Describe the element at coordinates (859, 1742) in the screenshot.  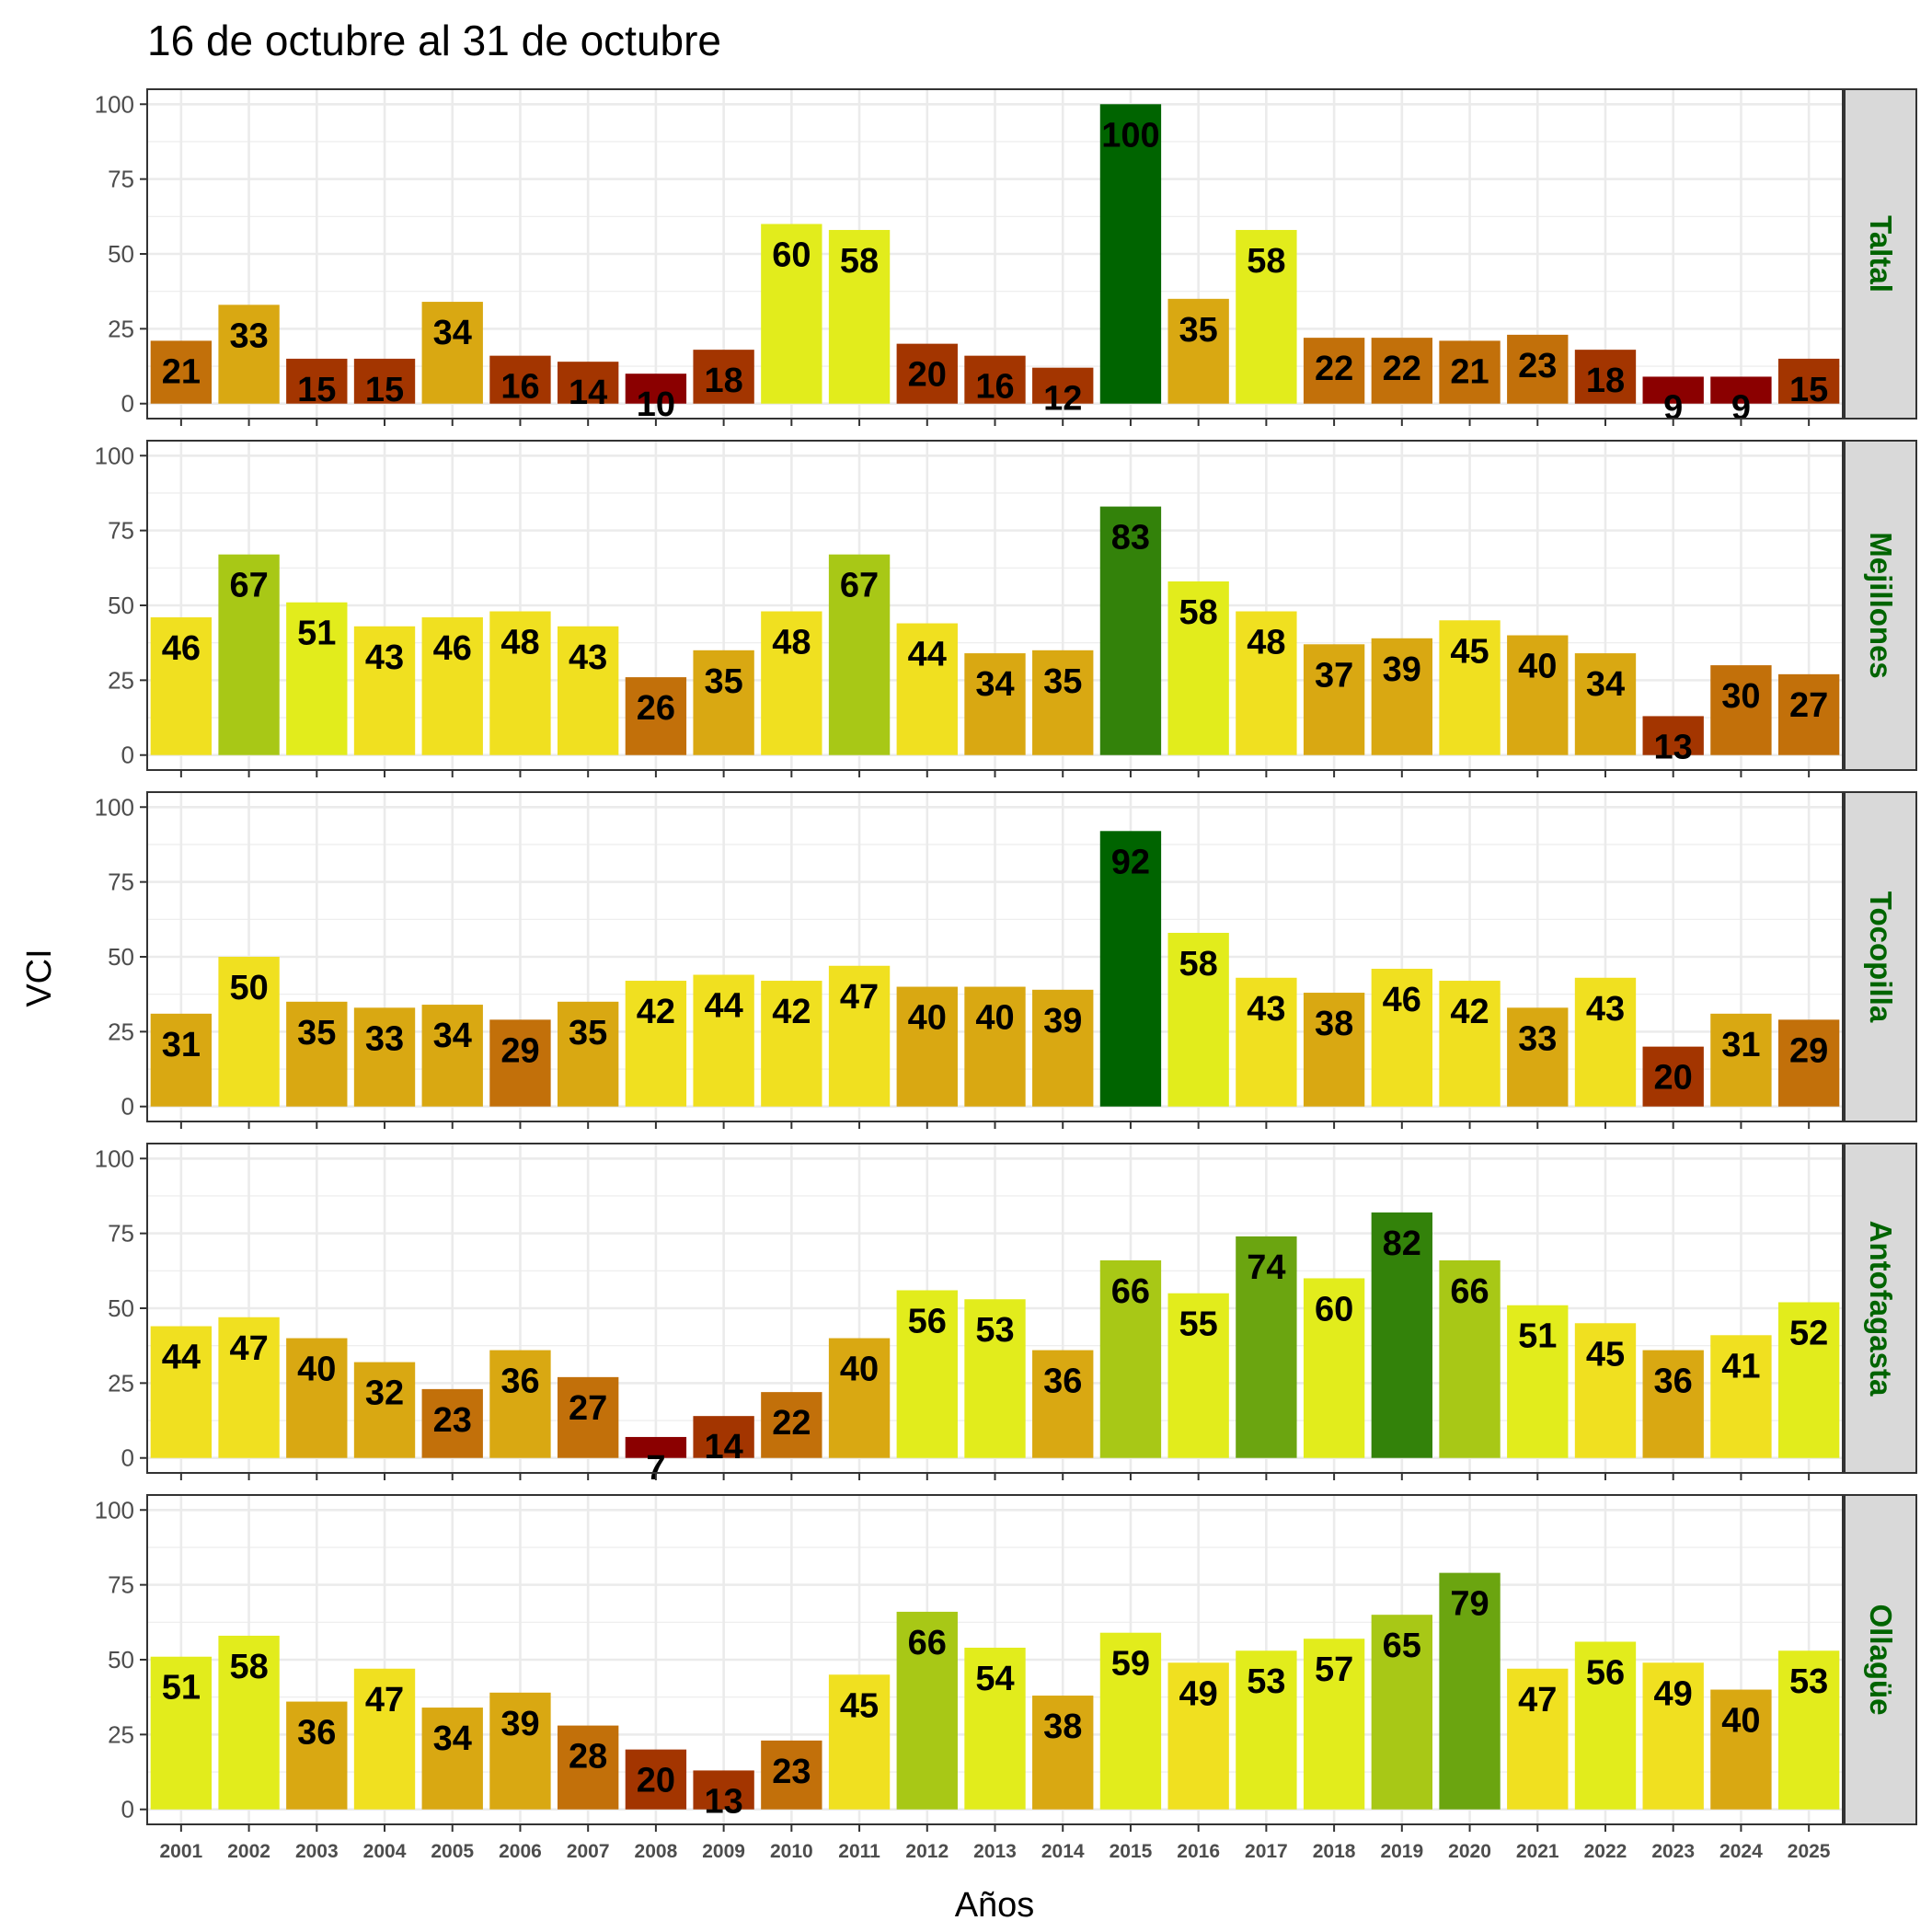
I see `bar-ollagüe-2011` at that location.